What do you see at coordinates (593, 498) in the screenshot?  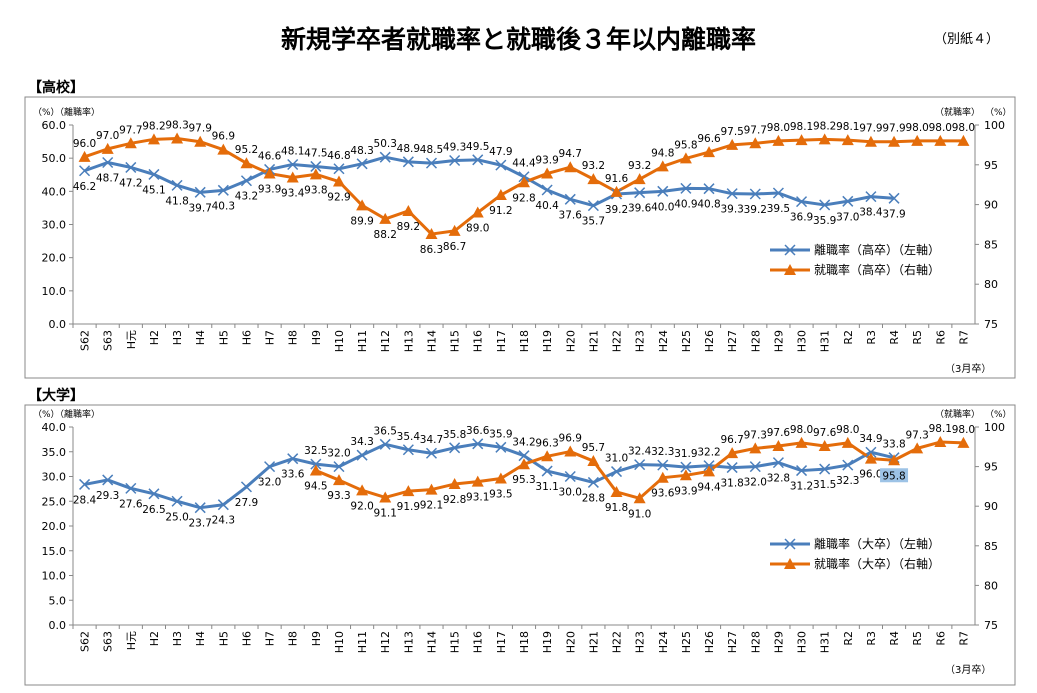 I see `data-label: 28.8` at bounding box center [593, 498].